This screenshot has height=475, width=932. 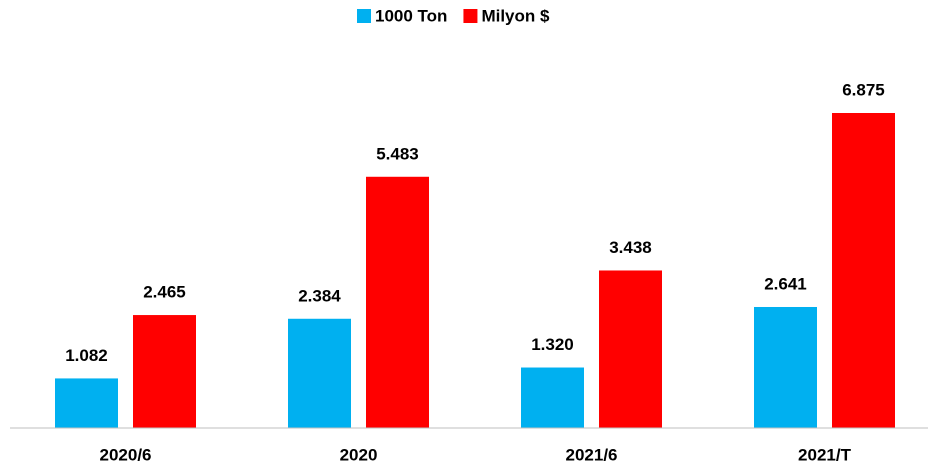 What do you see at coordinates (630, 247) in the screenshot?
I see `value-label: 3.438` at bounding box center [630, 247].